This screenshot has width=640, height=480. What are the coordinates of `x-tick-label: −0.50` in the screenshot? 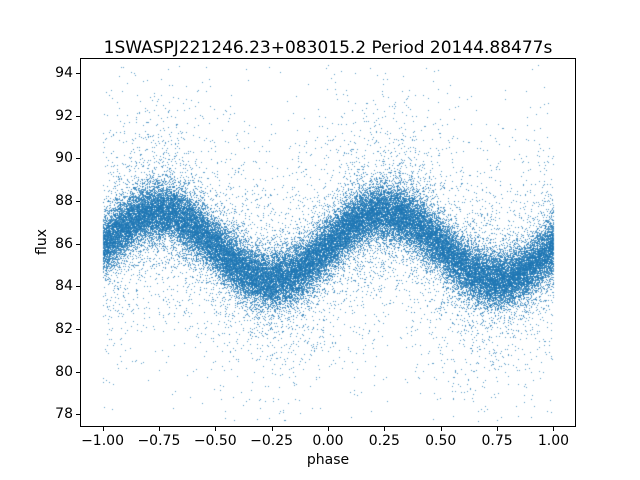 It's located at (215, 441).